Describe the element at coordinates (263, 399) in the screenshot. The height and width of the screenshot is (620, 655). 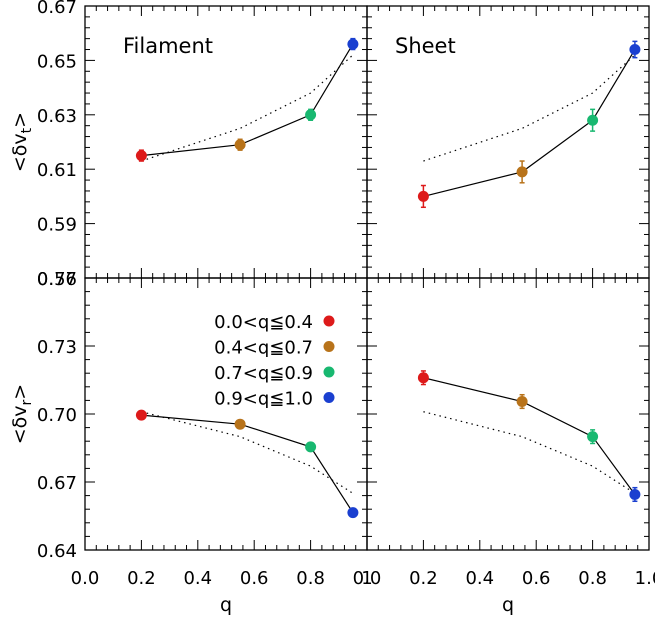
I see `legend-label: 0.9<q≦1.0` at that location.